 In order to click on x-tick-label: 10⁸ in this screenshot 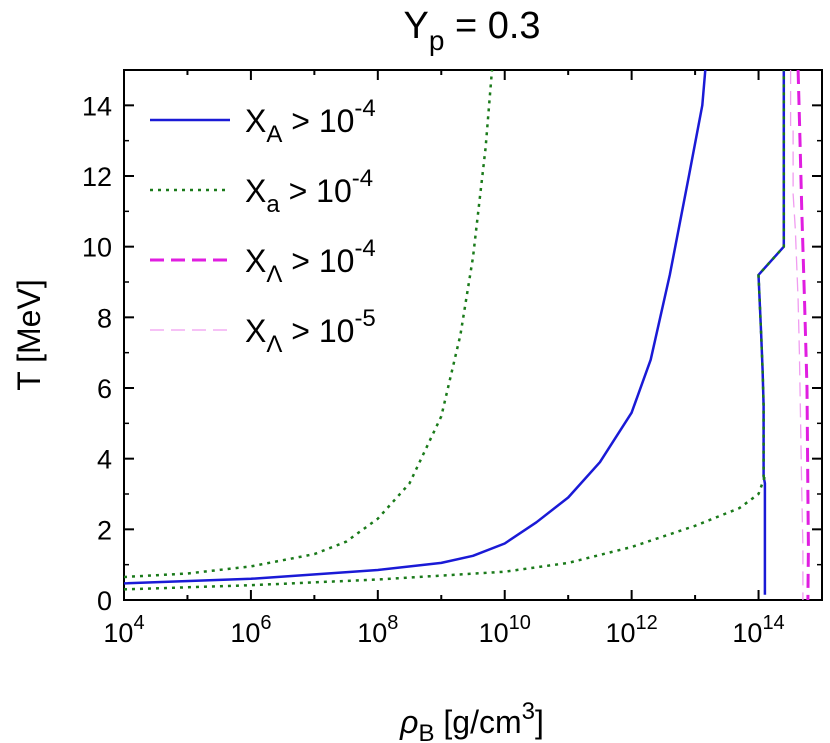, I will do `click(377, 630)`.